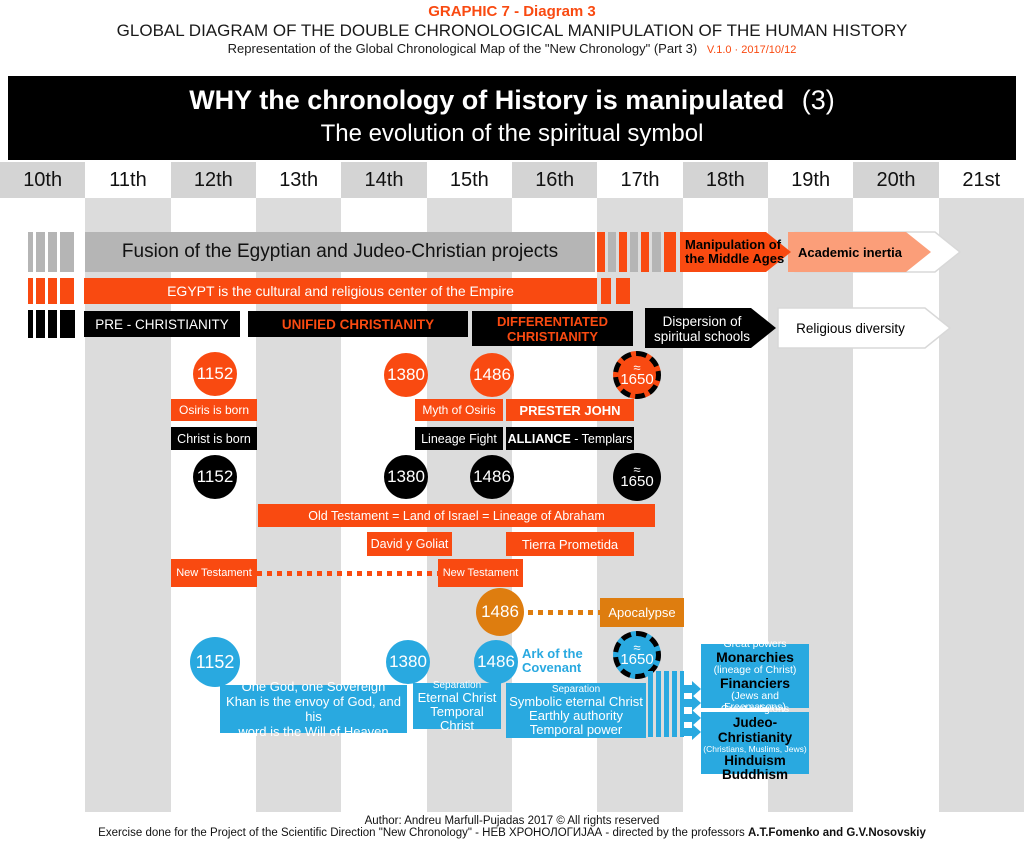 The height and width of the screenshot is (842, 1024). I want to click on religions-line: Buddhism, so click(755, 774).